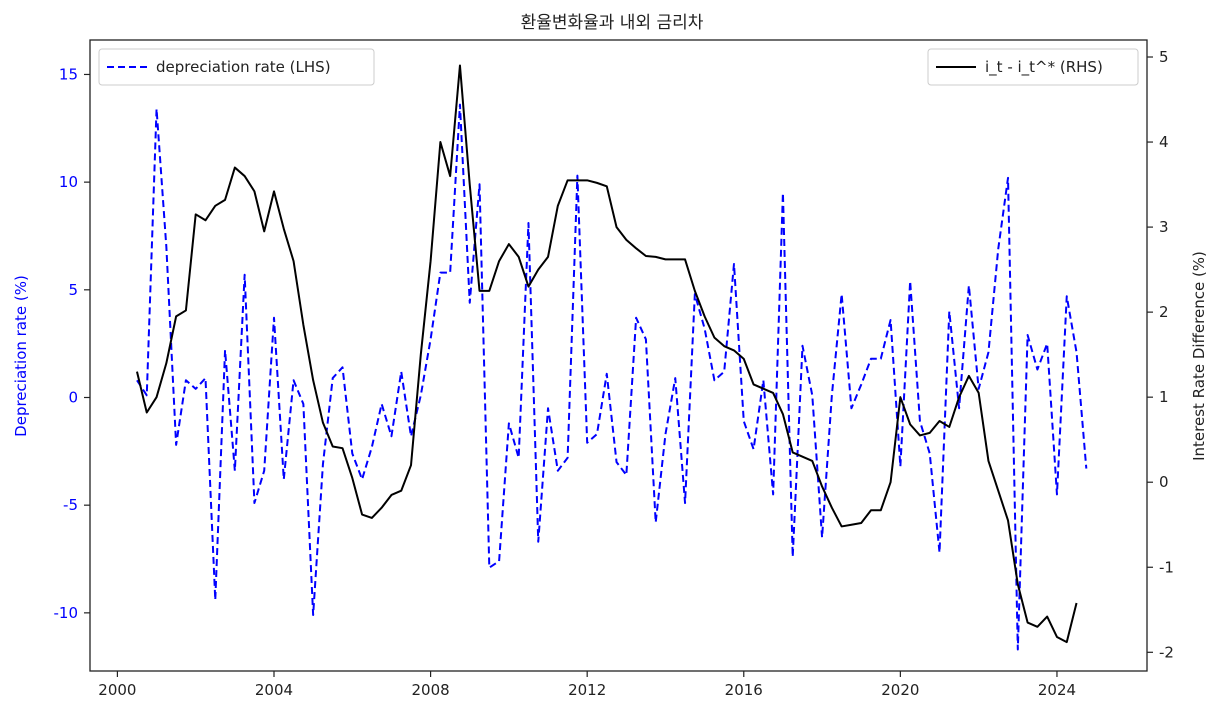  Describe the element at coordinates (274, 690) in the screenshot. I see `x-tick-label: 2004` at that location.